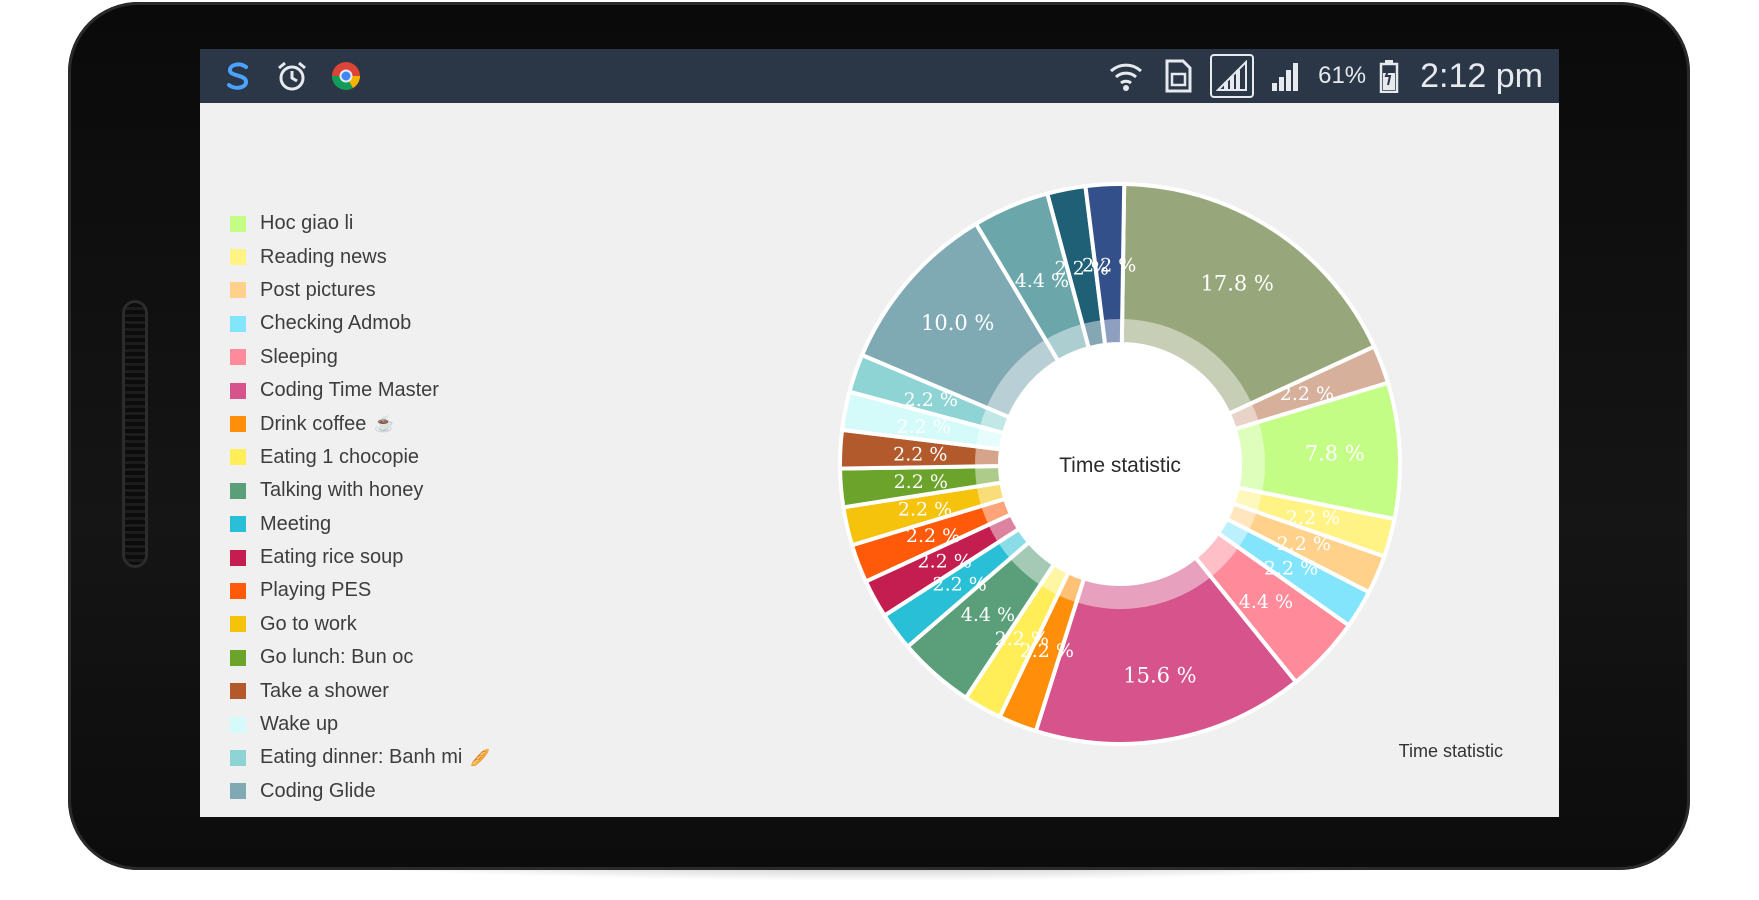 This screenshot has height=900, width=1759. I want to click on status-bar: 61% 2:12 pm, so click(879, 76).